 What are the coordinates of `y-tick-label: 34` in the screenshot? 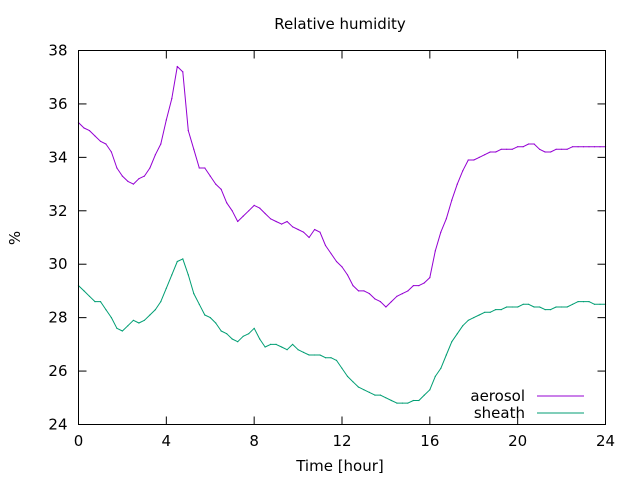 It's located at (57, 157).